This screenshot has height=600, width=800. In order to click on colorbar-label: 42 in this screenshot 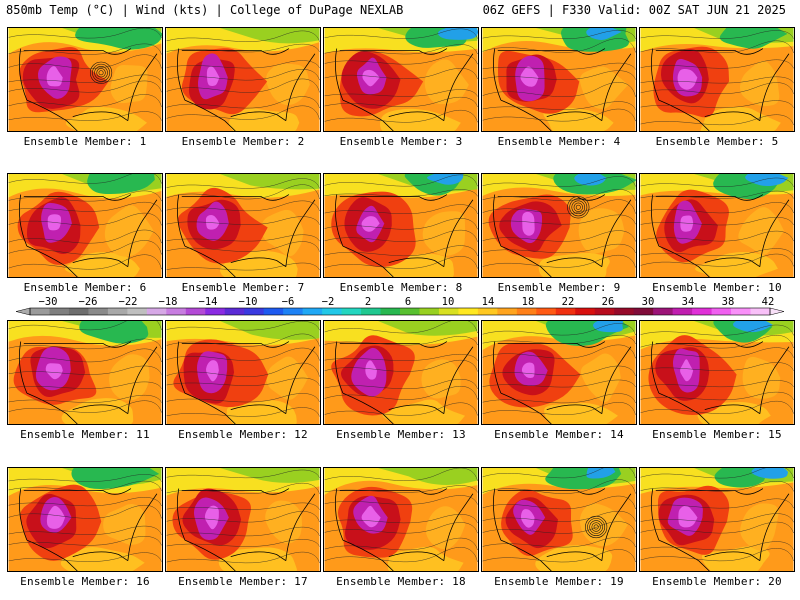, I will do `click(768, 302)`.